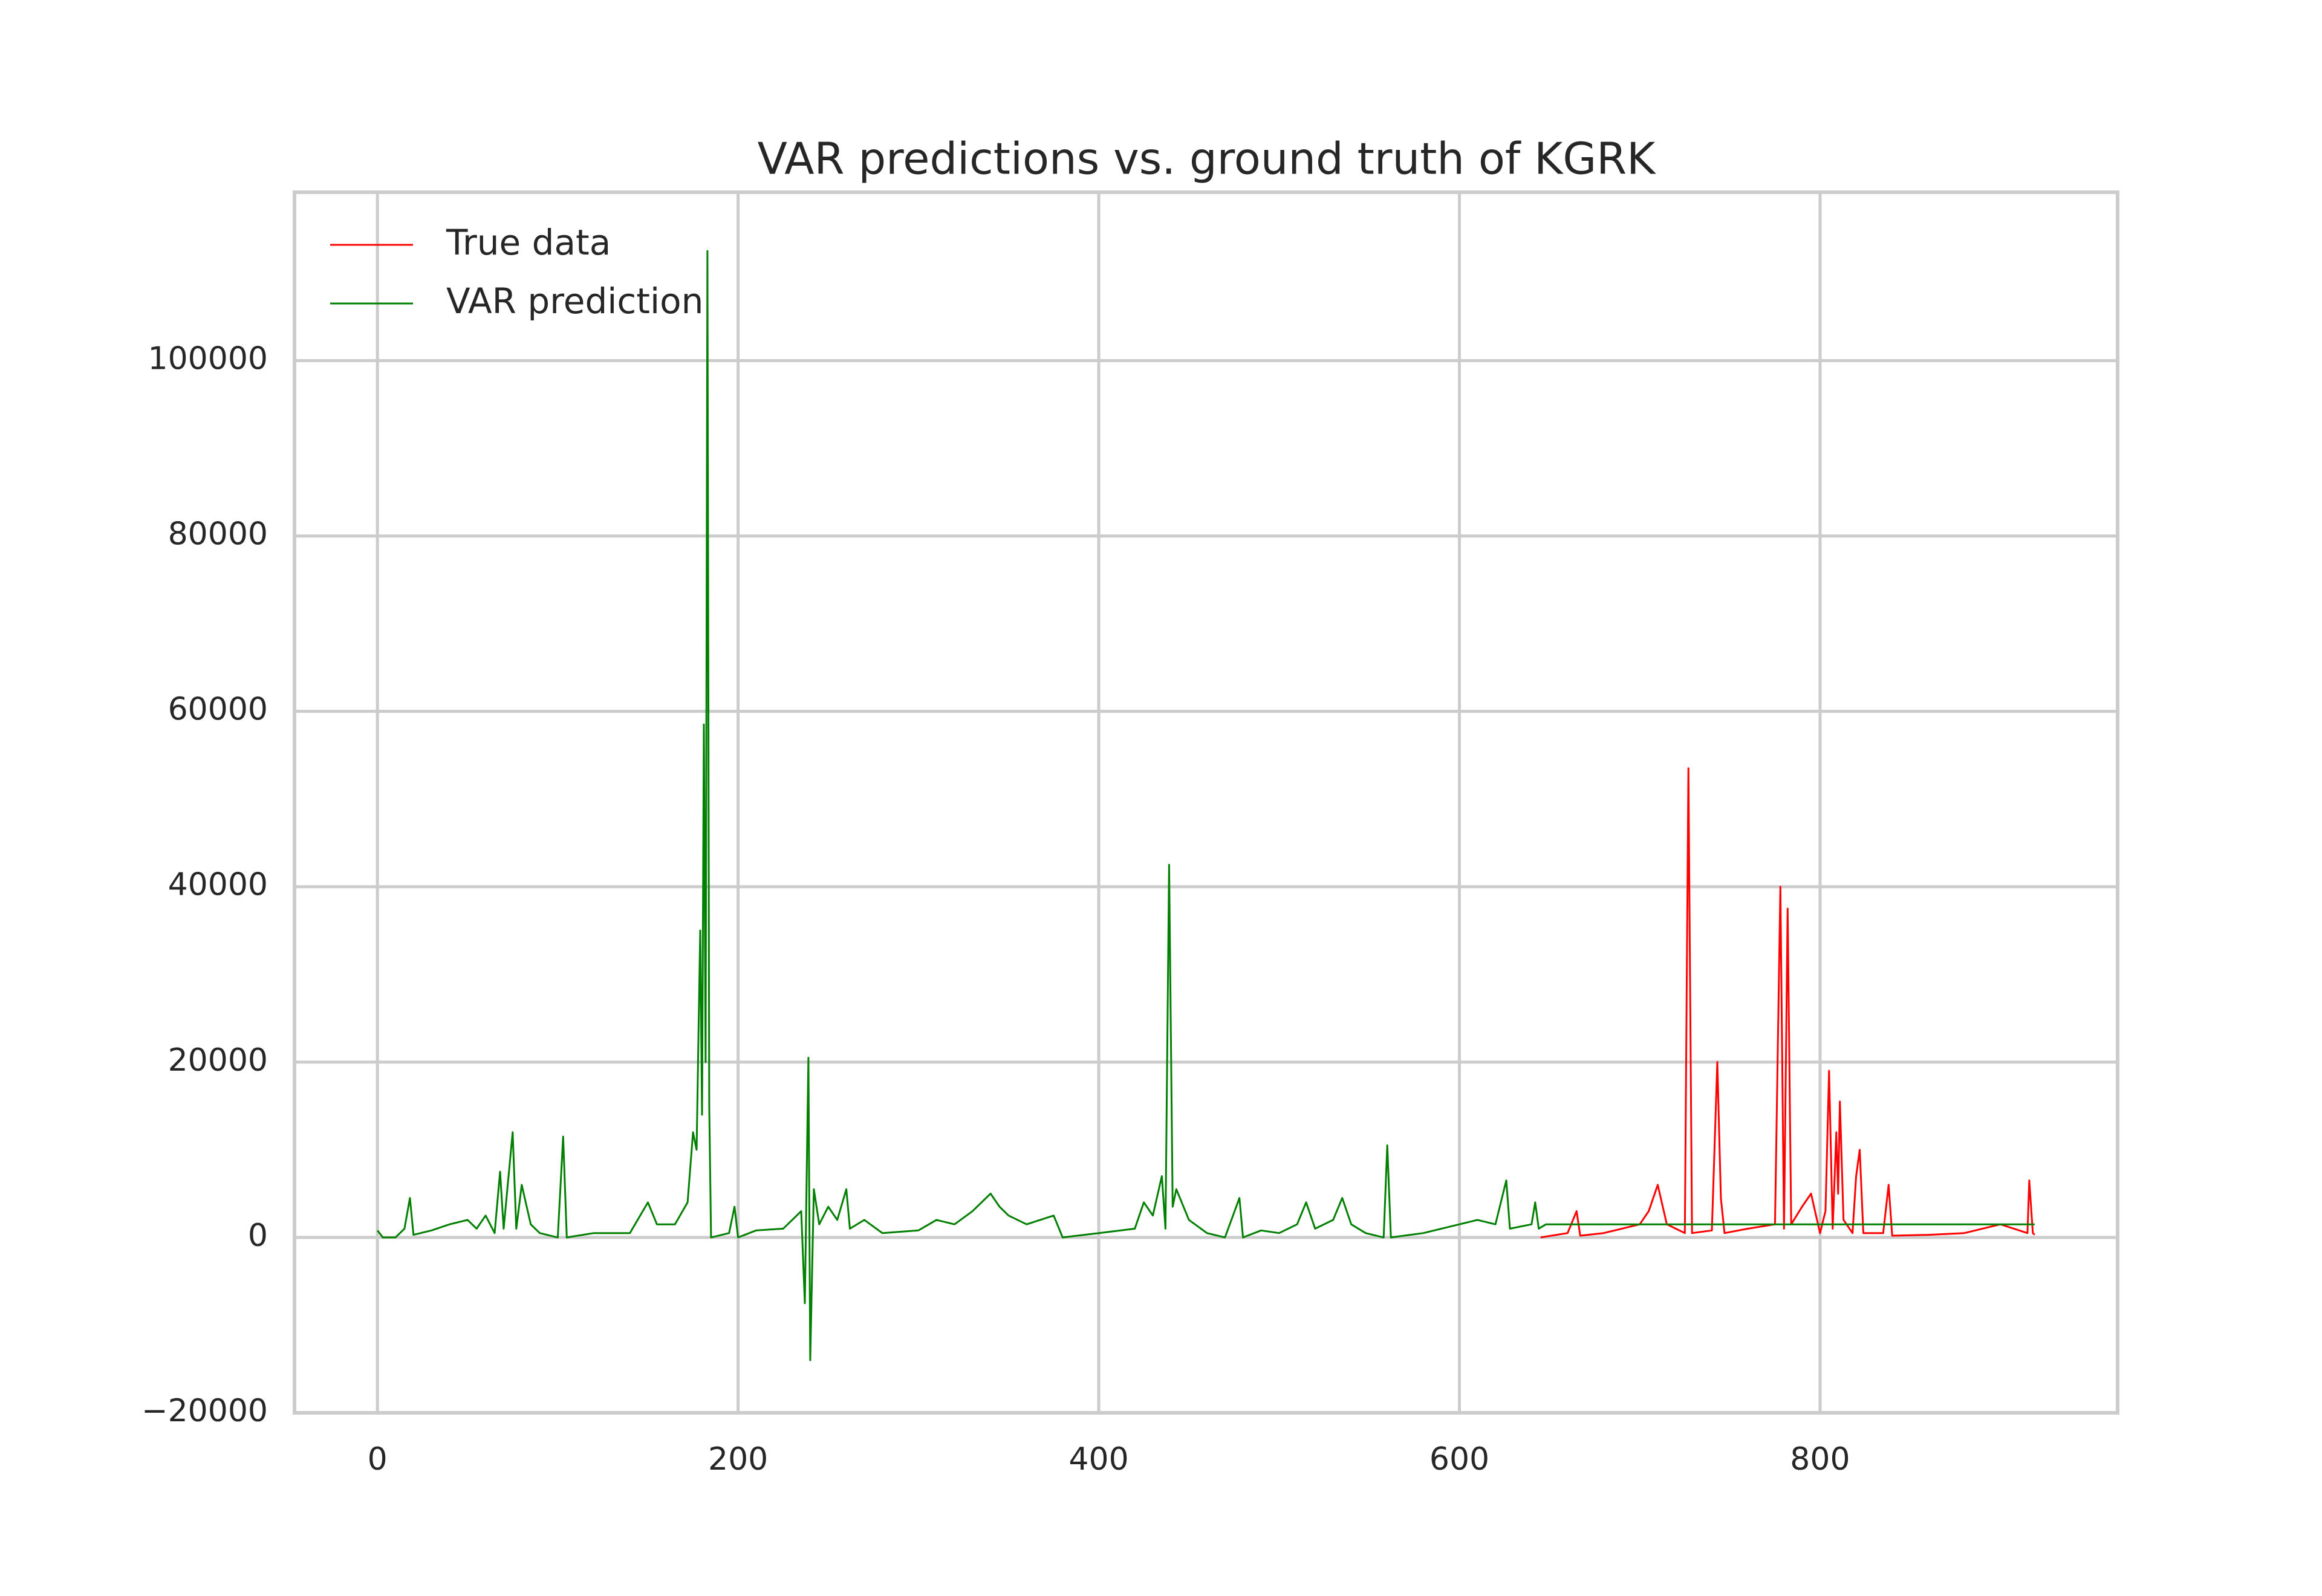 This screenshot has height=1596, width=2322. What do you see at coordinates (208, 358) in the screenshot?
I see `y-tick-label: 100000` at bounding box center [208, 358].